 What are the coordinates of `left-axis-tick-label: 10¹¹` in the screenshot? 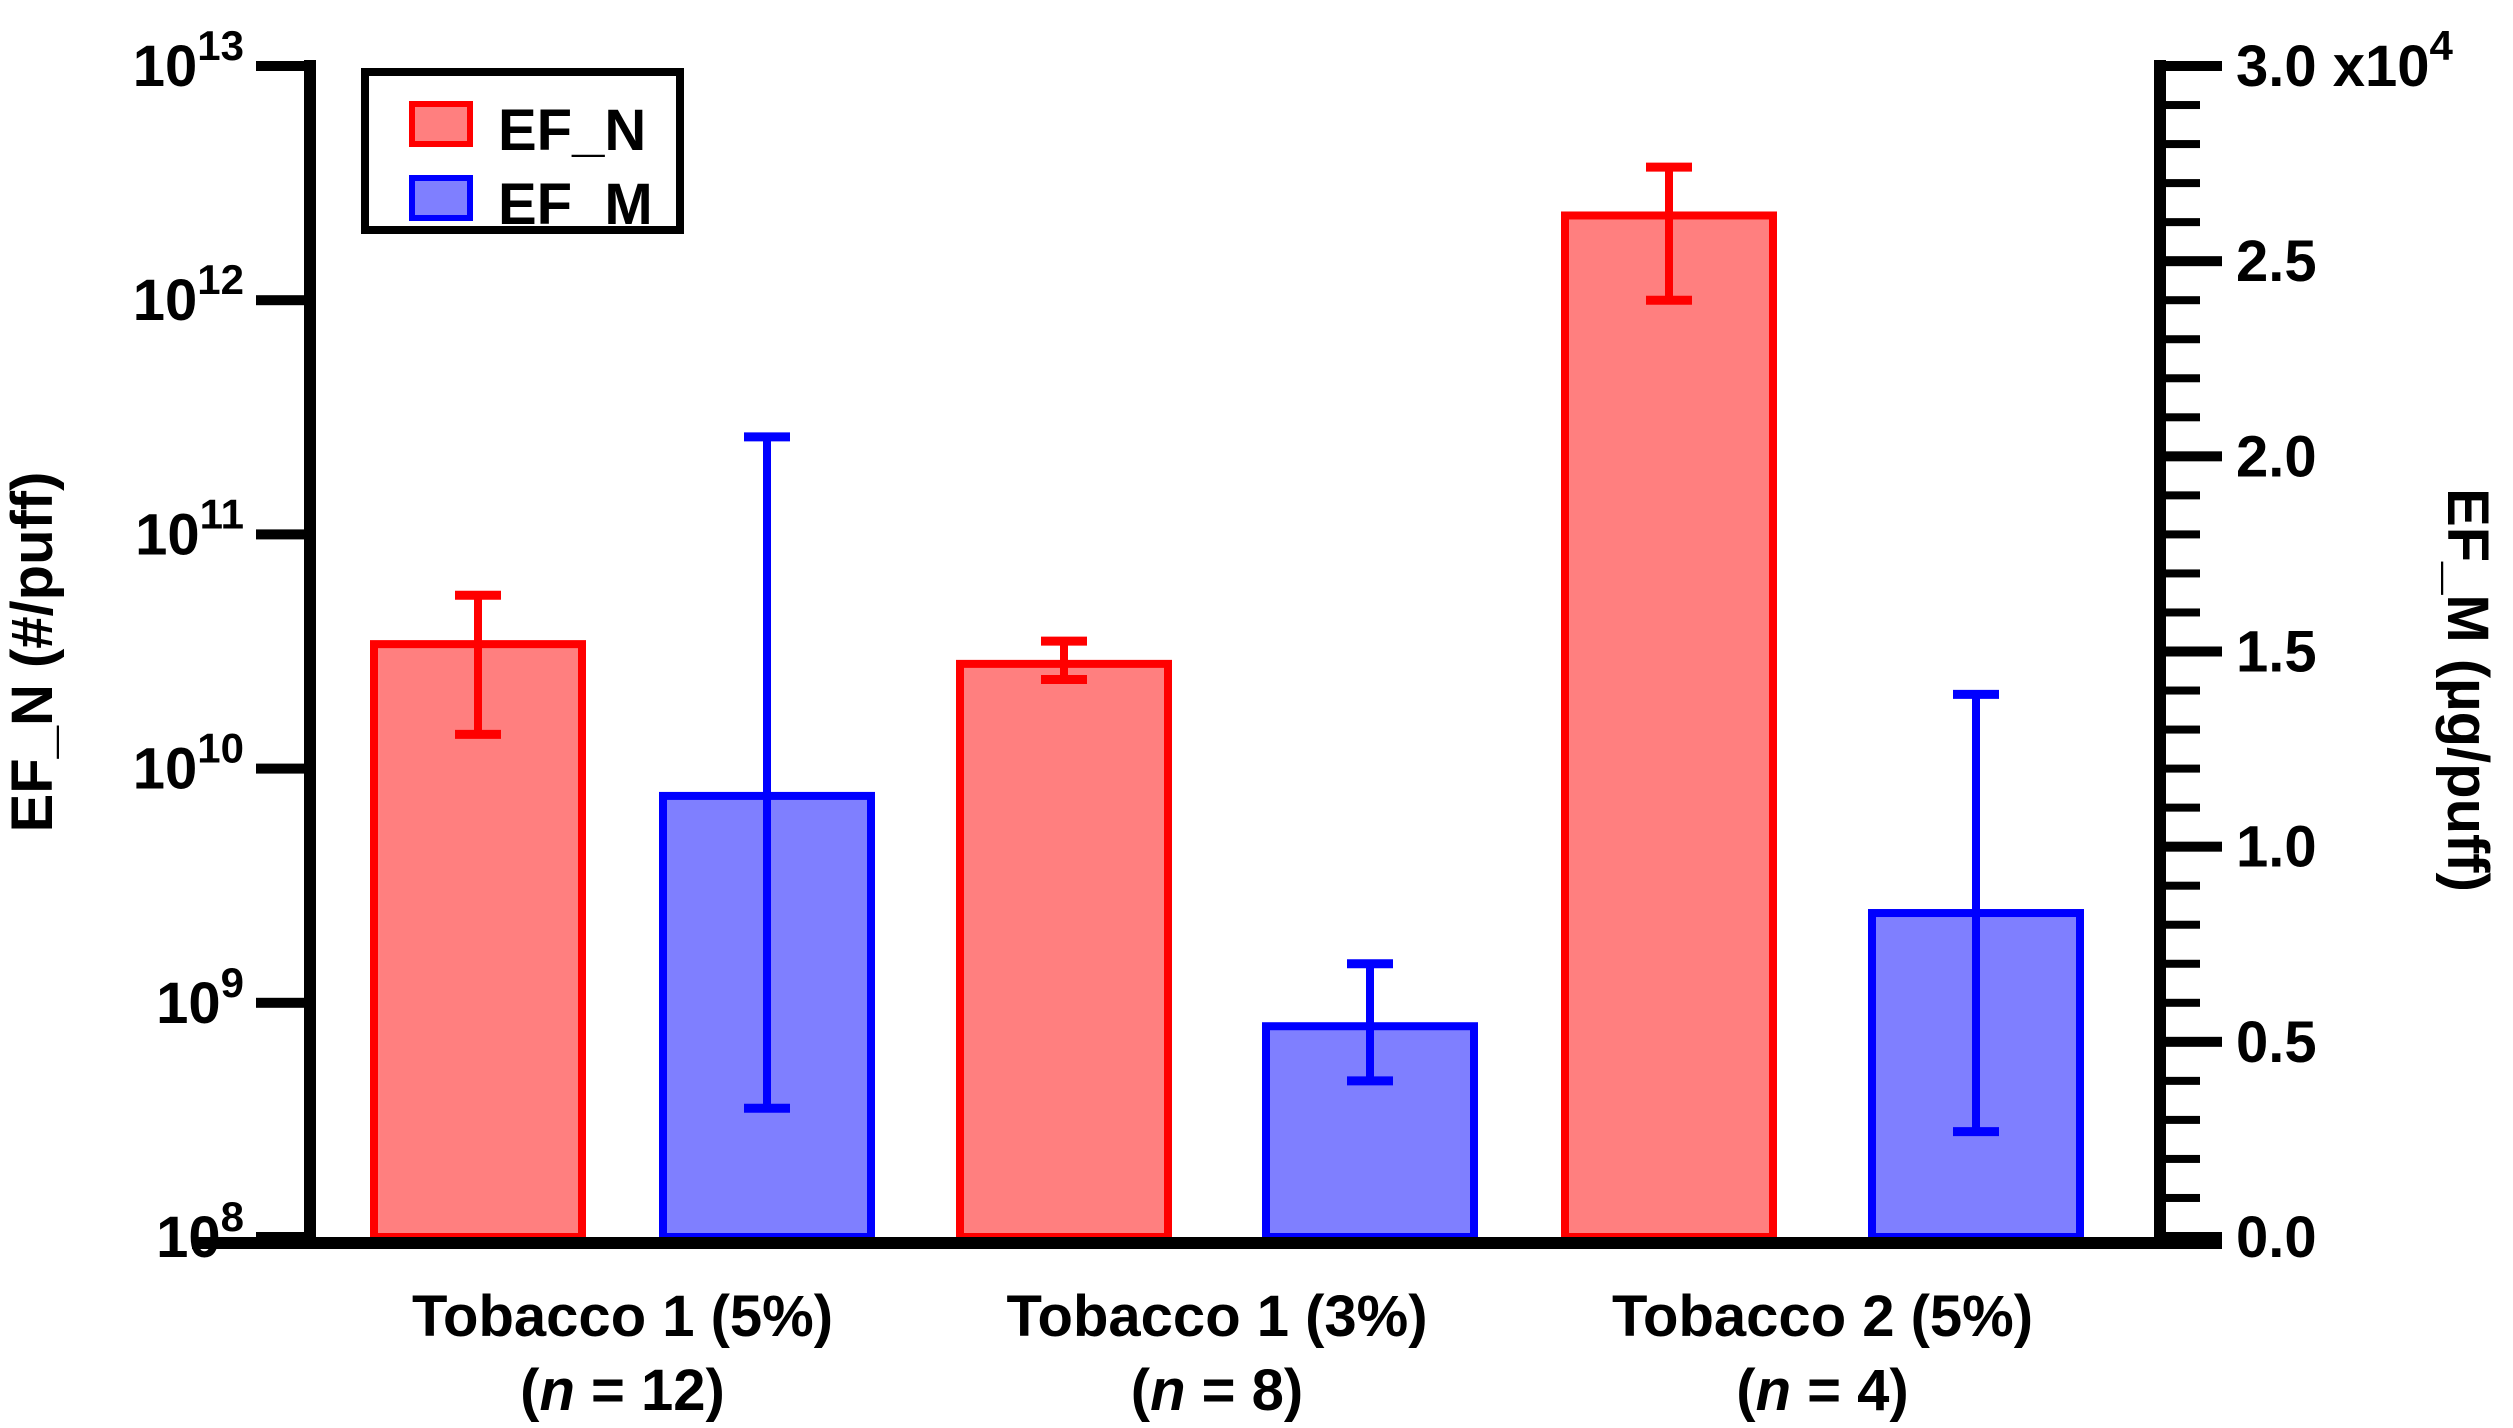 It's located at (189, 528).